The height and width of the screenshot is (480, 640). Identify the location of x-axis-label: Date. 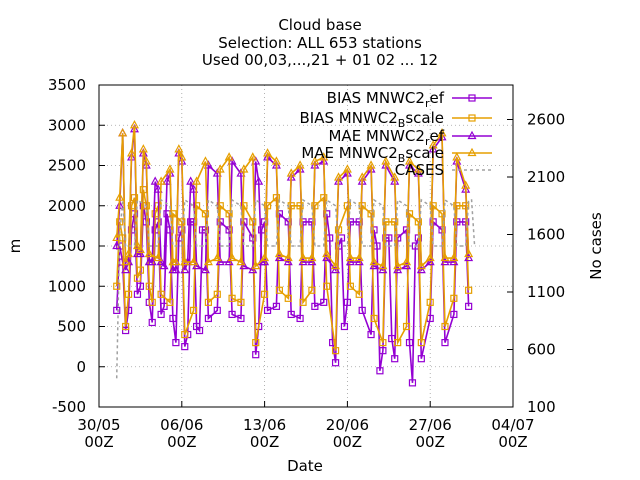
(305, 466).